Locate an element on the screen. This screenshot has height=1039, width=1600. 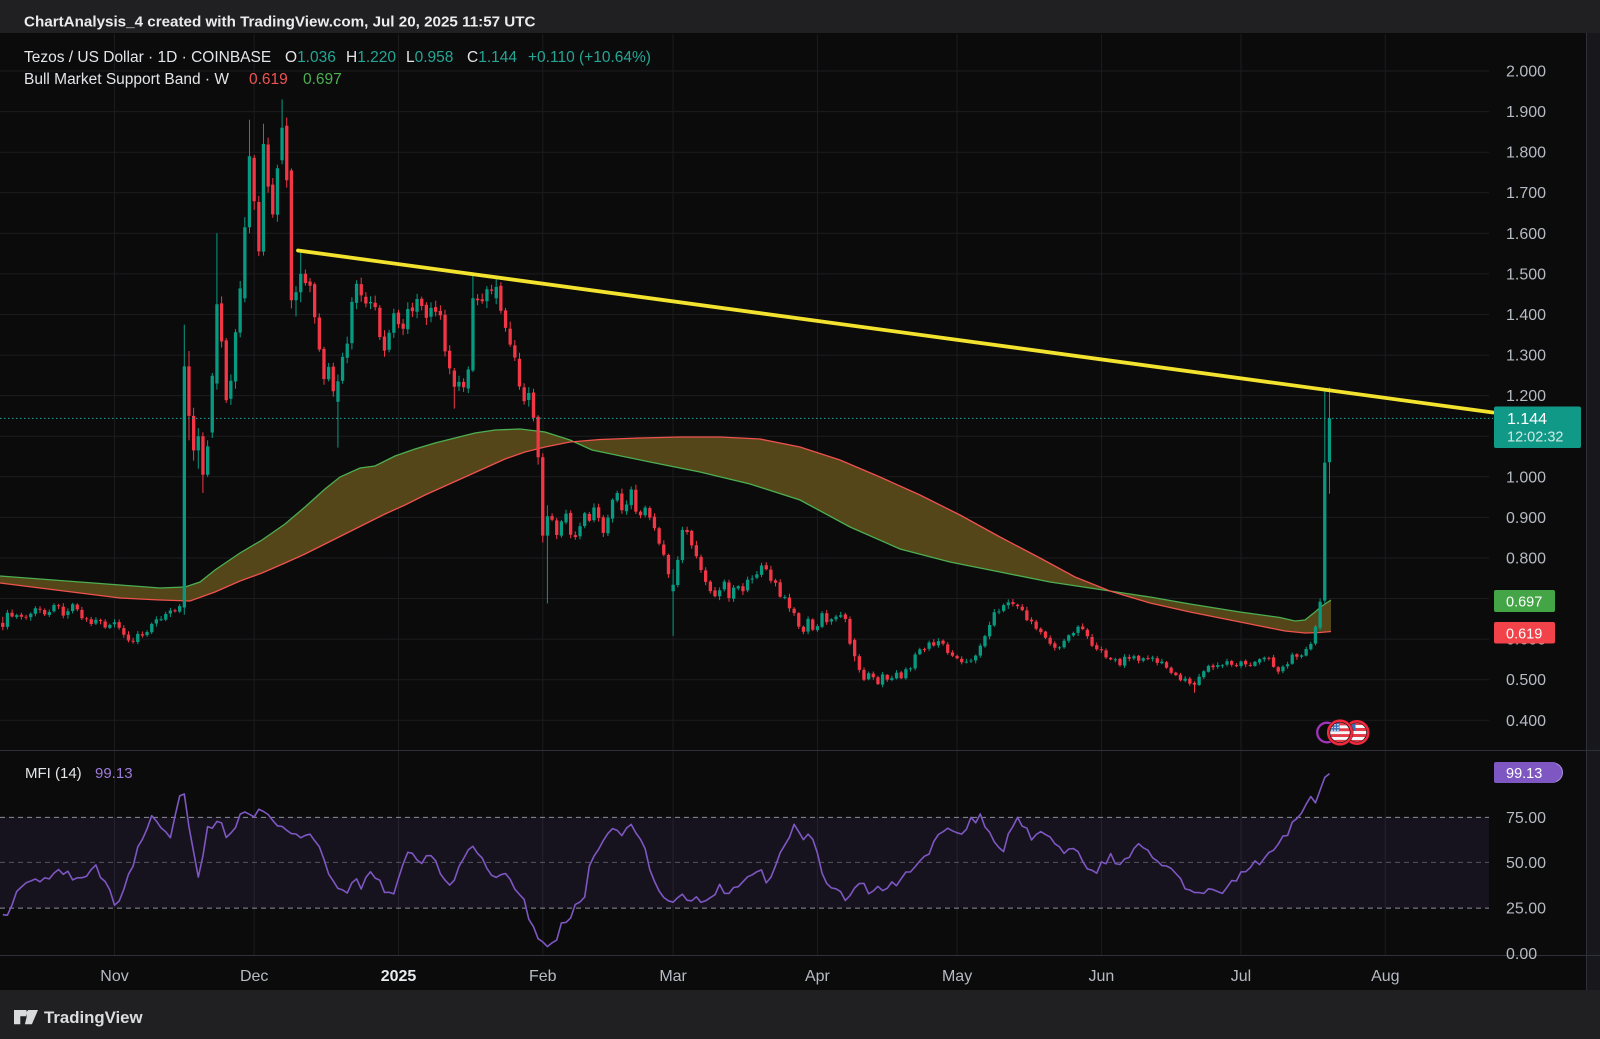
svg-text: 75.00 is located at coordinates (1526, 818).